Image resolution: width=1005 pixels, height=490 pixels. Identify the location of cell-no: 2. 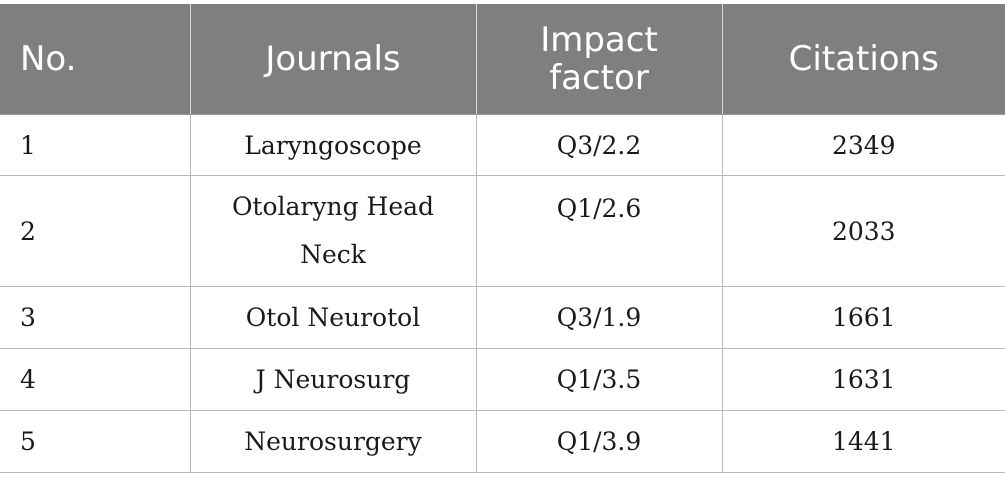
(95, 231).